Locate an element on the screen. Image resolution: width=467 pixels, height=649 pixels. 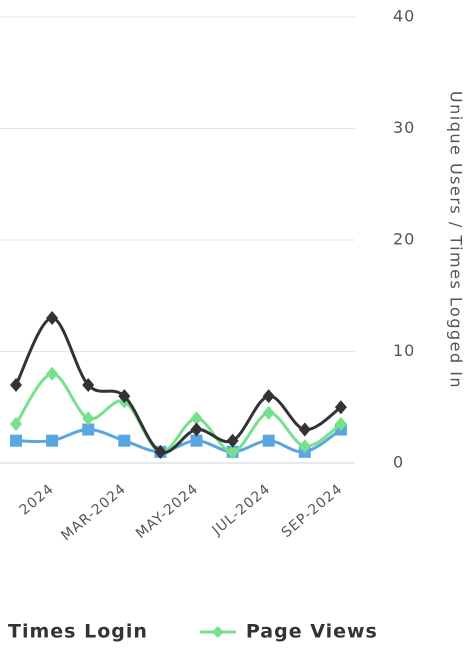
y-tick-label: 40 is located at coordinates (404, 16).